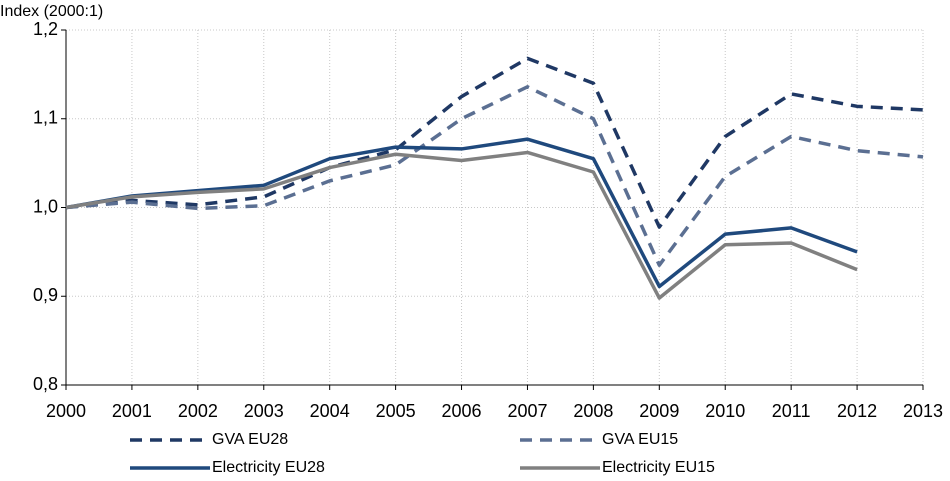 The height and width of the screenshot is (481, 950). Describe the element at coordinates (658, 467) in the screenshot. I see `legend-label: Electricity EU15` at that location.